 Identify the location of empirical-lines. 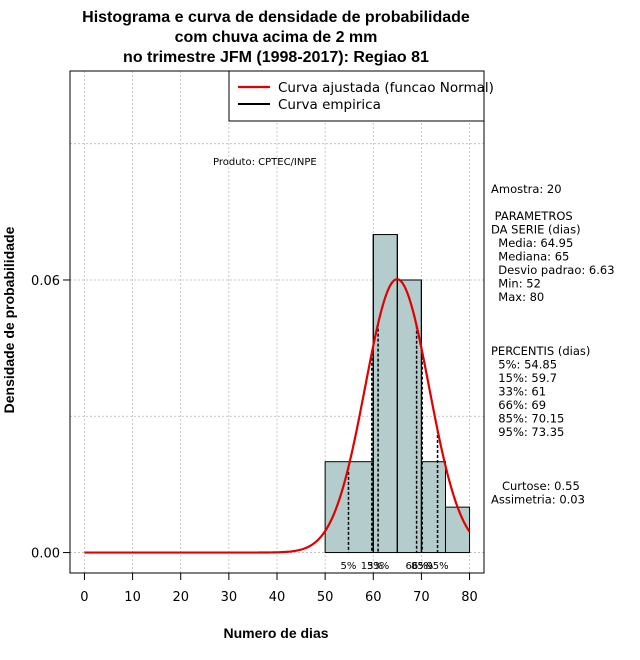
(397, 393).